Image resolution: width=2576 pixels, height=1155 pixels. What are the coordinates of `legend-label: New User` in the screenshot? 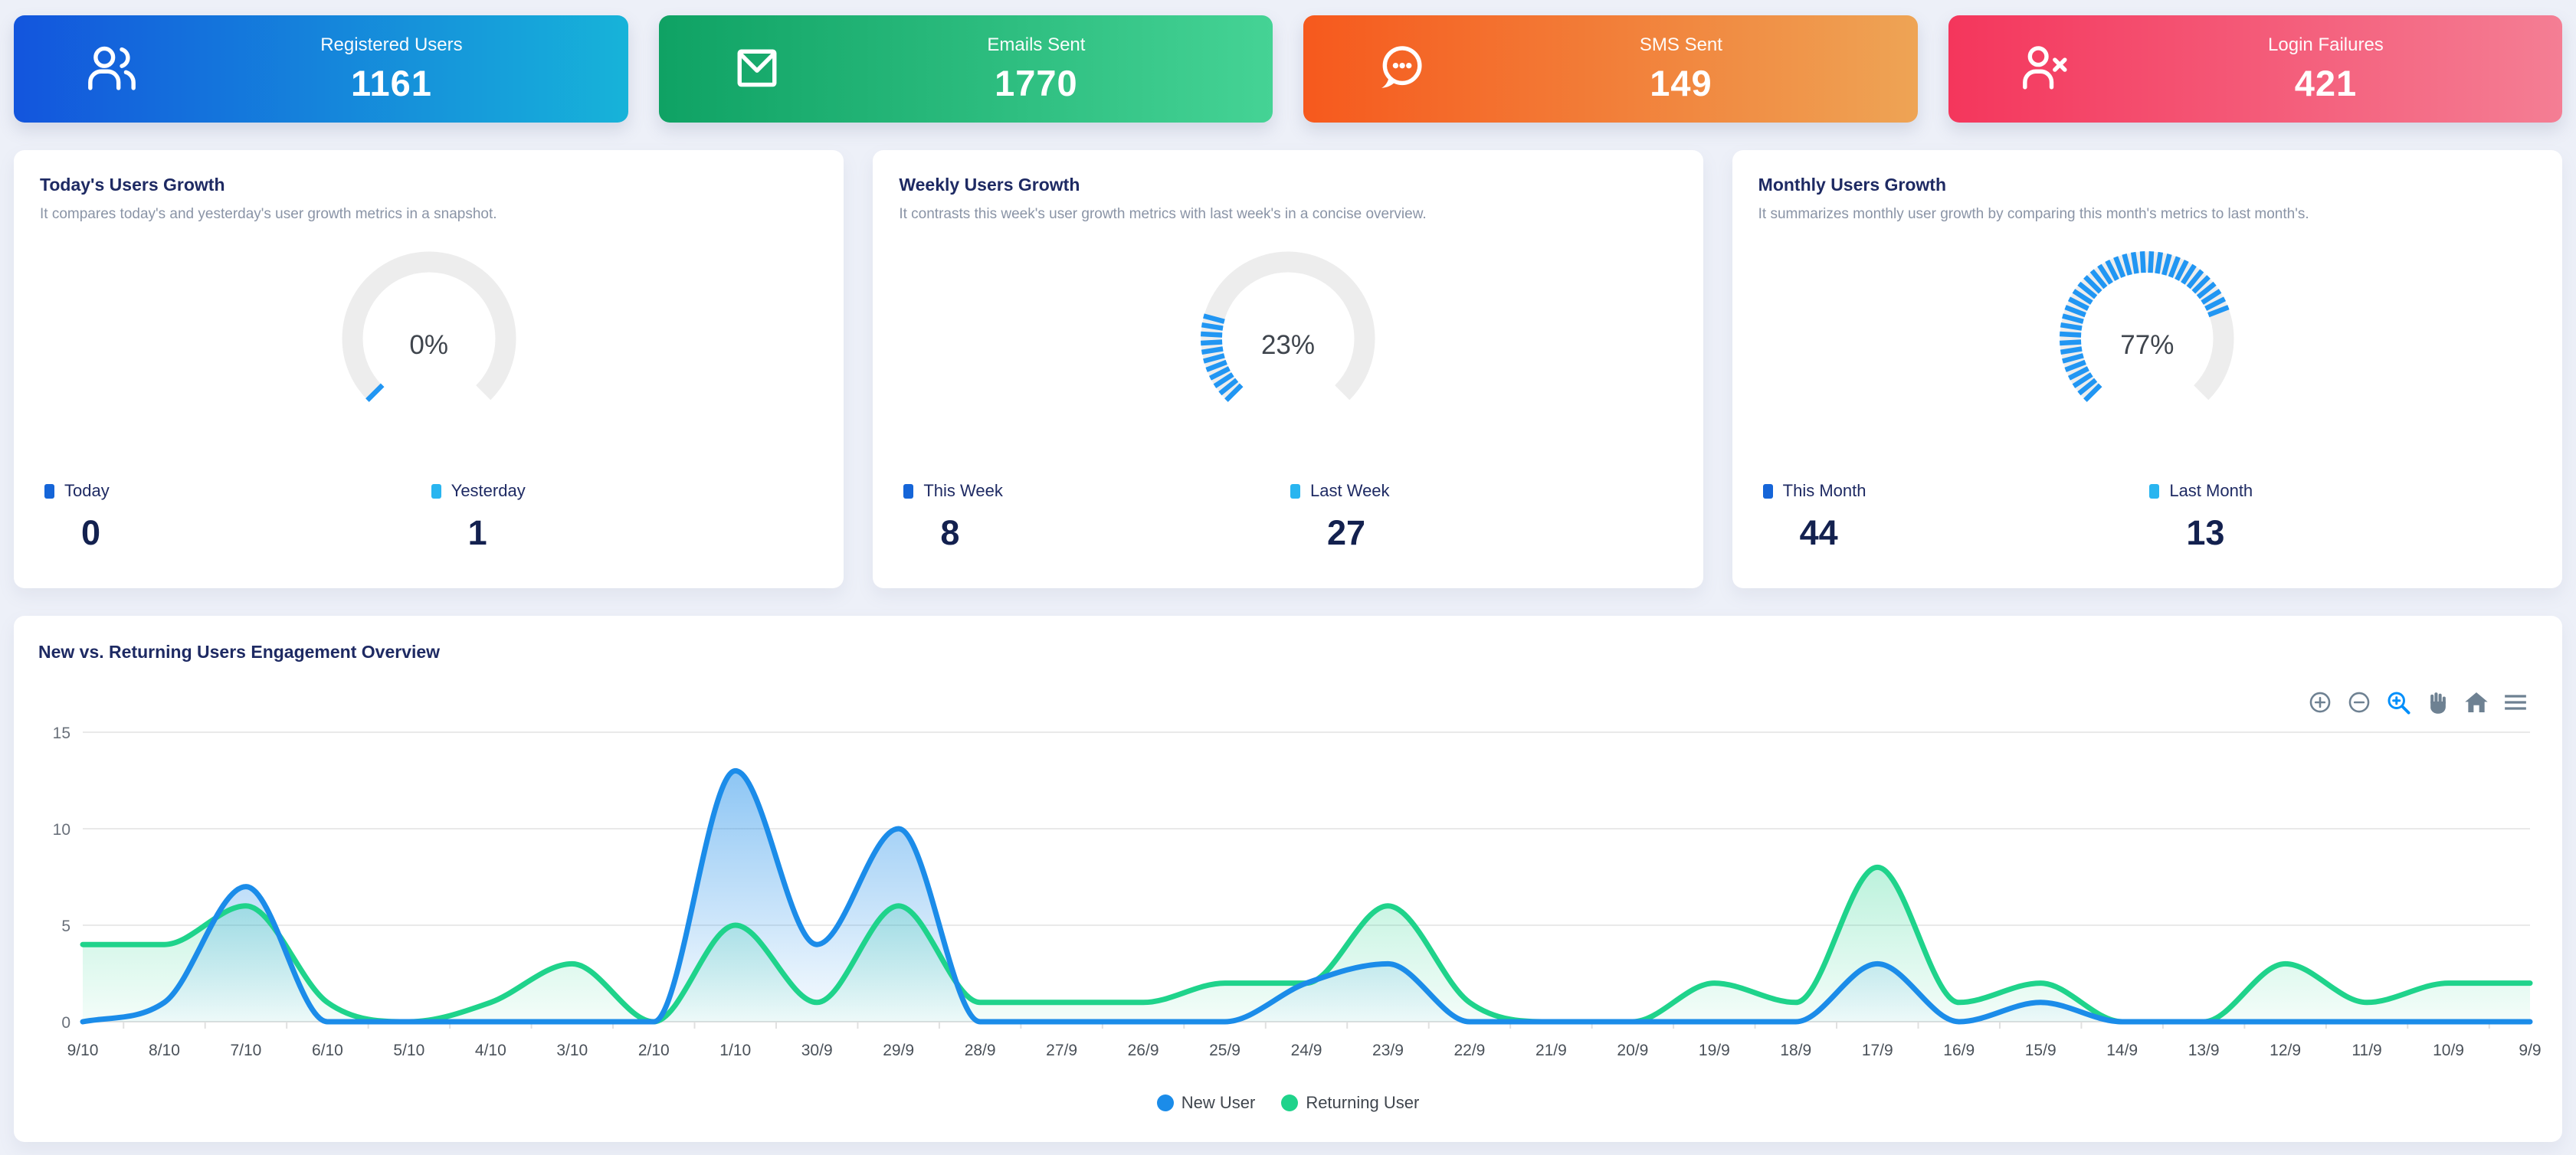 It's located at (1218, 1102).